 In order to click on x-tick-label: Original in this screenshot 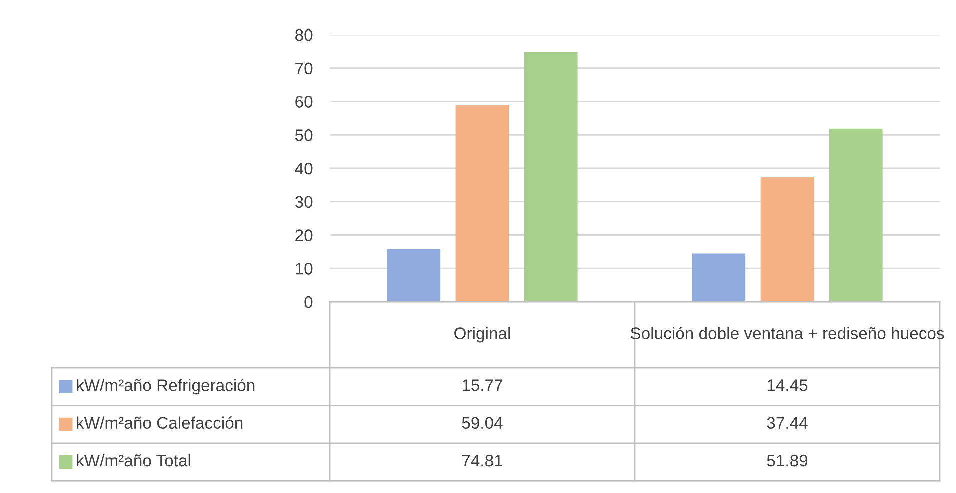, I will do `click(482, 335)`.